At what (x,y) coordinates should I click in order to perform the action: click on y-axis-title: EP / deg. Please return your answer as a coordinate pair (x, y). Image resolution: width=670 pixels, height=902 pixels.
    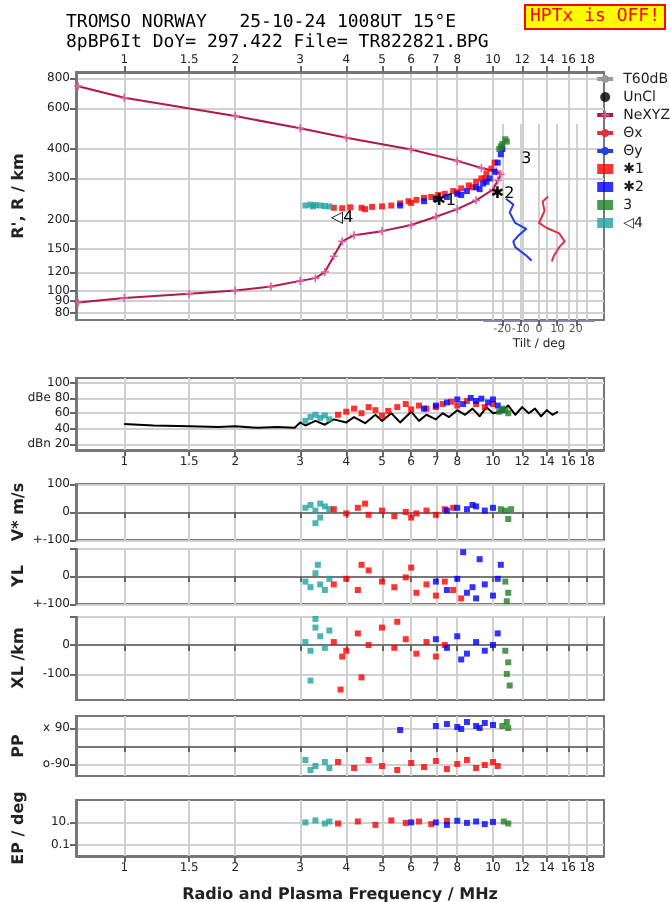
    Looking at the image, I should click on (18, 827).